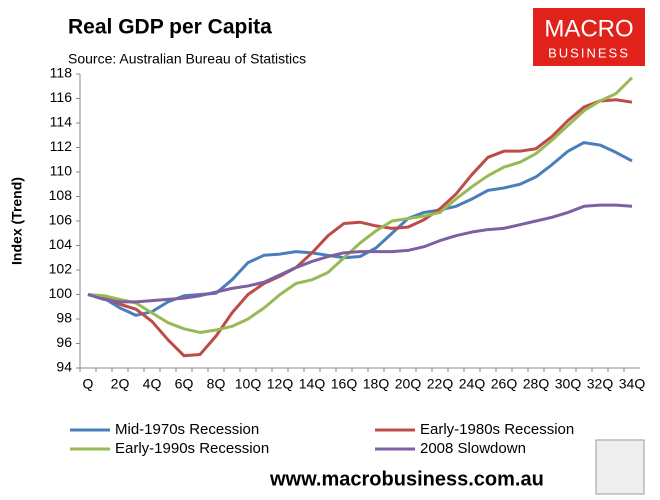  Describe the element at coordinates (620, 467) in the screenshot. I see `logo-icon` at that location.